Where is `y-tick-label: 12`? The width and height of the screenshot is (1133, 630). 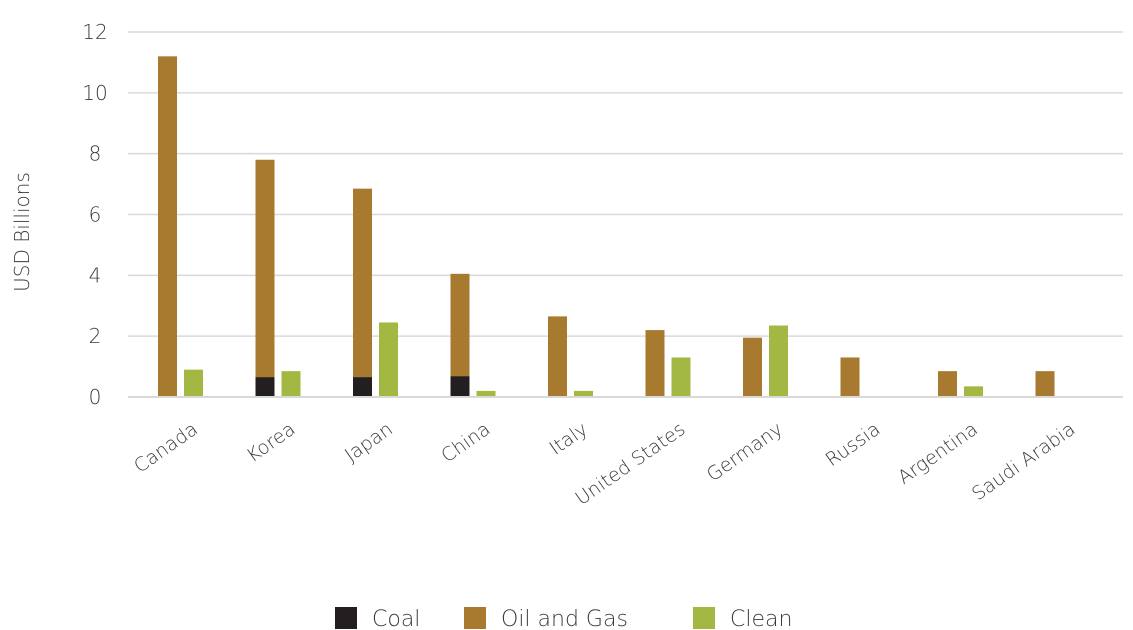
y-tick-label: 12 is located at coordinates (94, 32).